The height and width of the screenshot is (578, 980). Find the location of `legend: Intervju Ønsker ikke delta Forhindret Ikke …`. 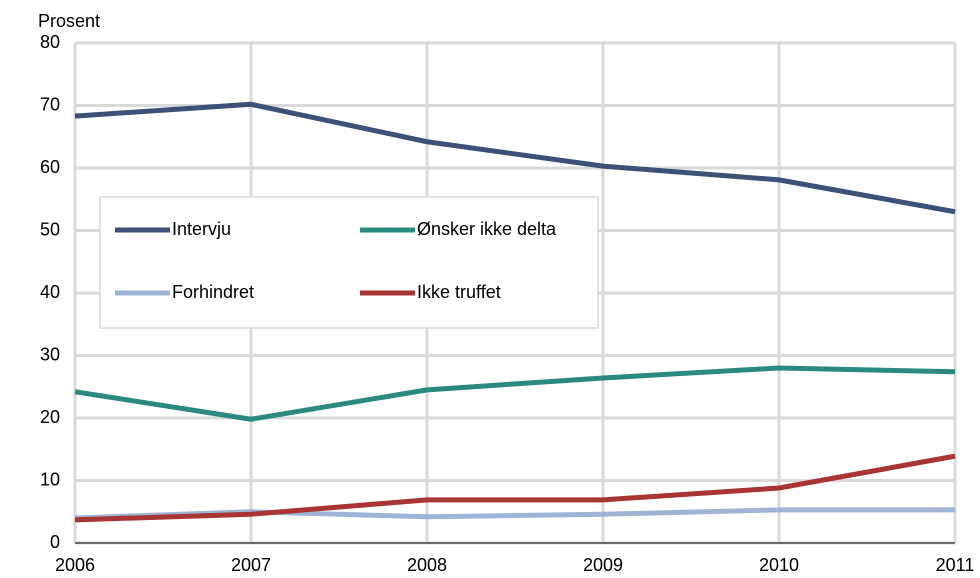

legend: Intervju Ønsker ikke delta Forhindret Ikke … is located at coordinates (349, 262).